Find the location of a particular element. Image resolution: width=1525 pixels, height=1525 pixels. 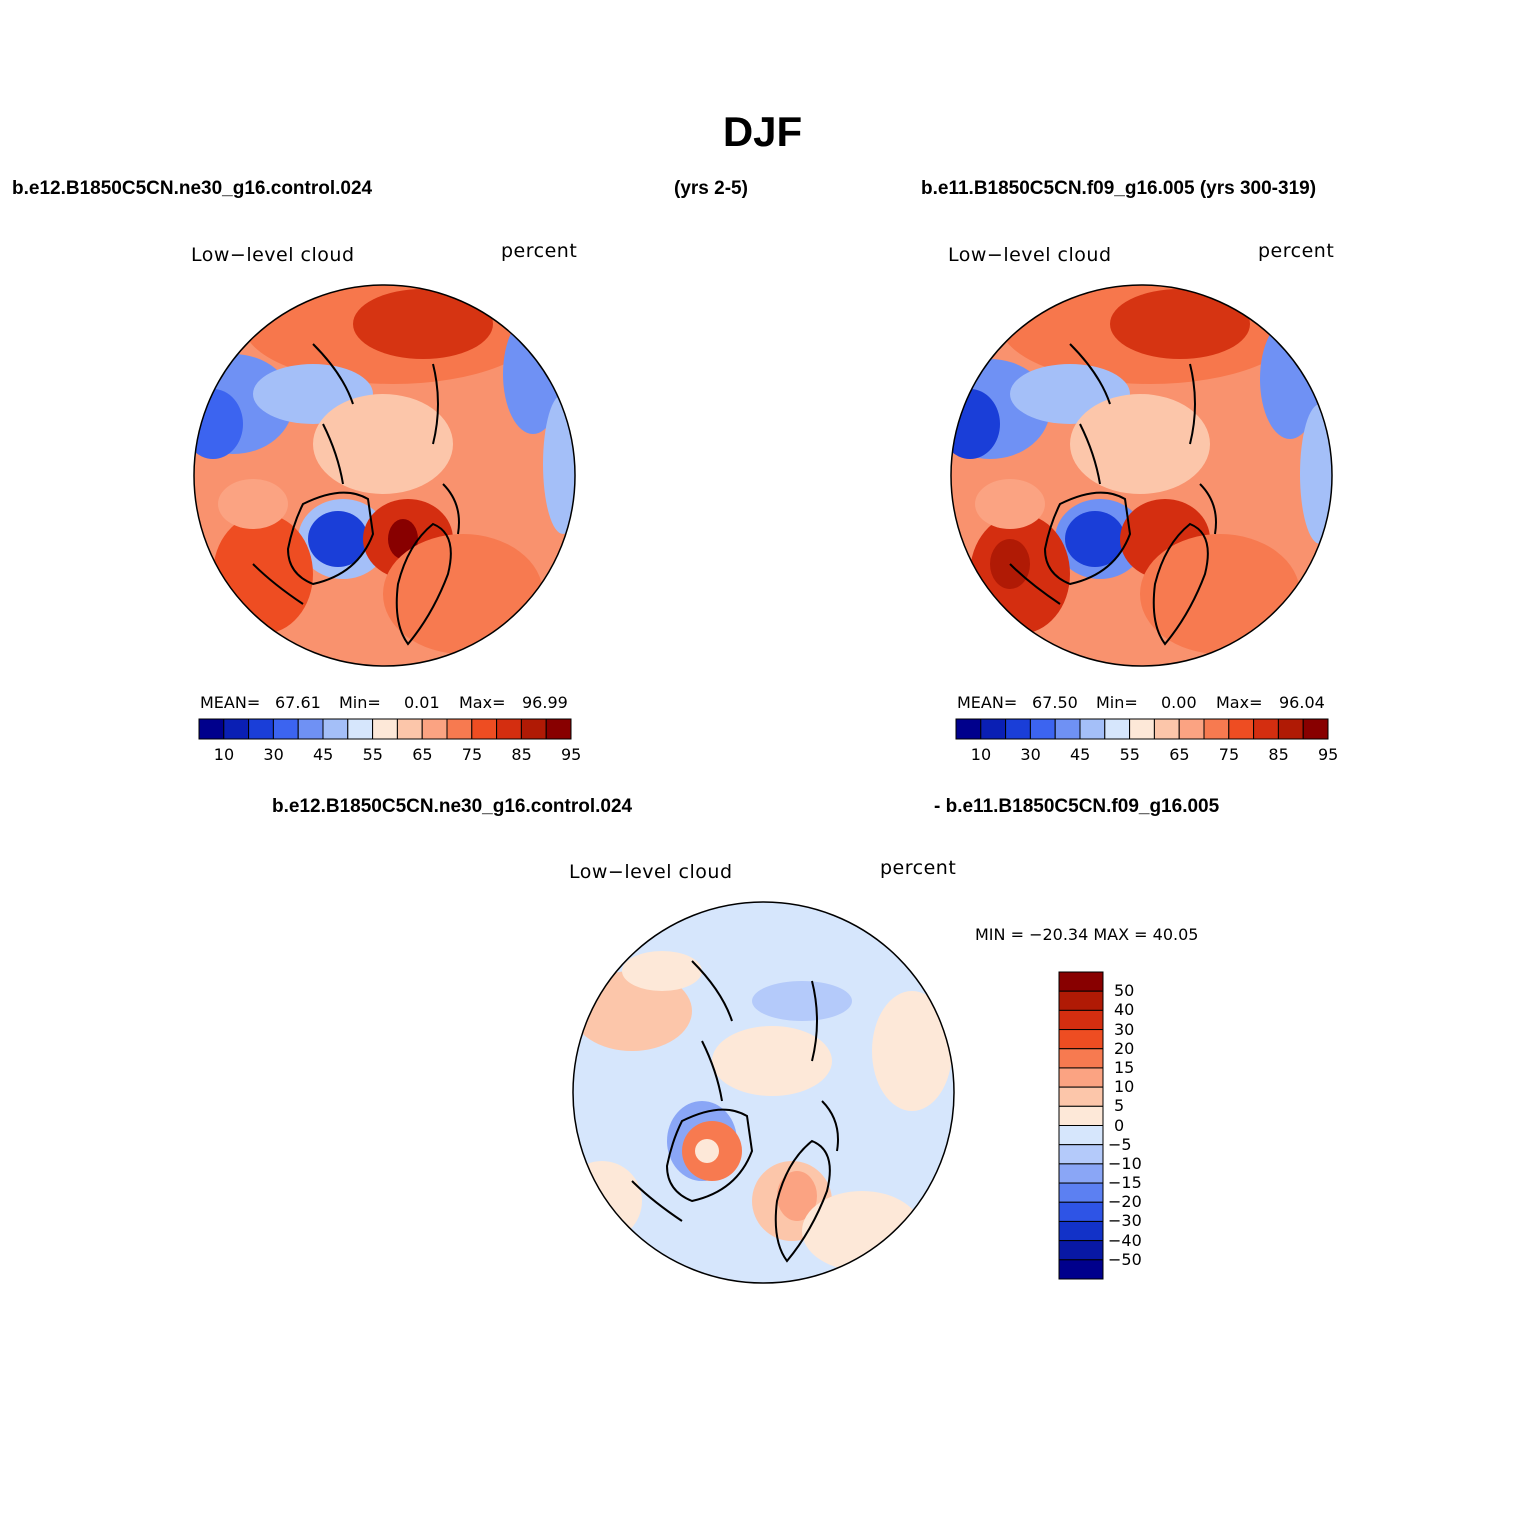

panel2-variable-label: Low−level cloud is located at coordinates (1030, 255).